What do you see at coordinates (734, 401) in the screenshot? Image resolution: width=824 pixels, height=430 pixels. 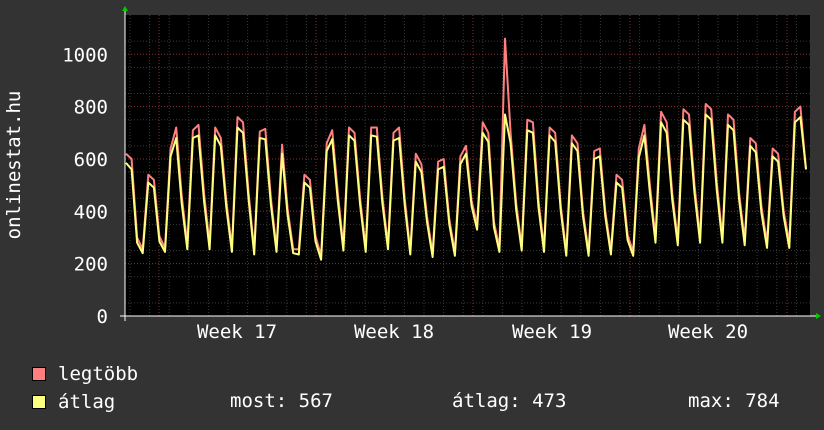 I see `stat-maximum: max: 784` at bounding box center [734, 401].